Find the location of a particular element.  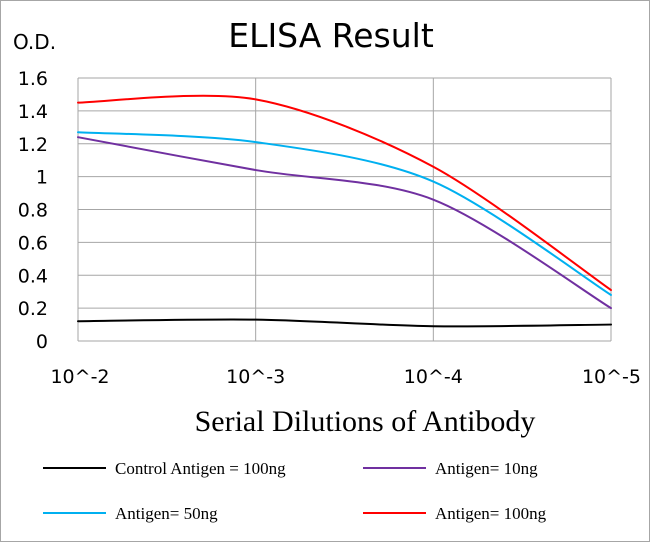

y-tick-label: 0.8 is located at coordinates (33, 211).